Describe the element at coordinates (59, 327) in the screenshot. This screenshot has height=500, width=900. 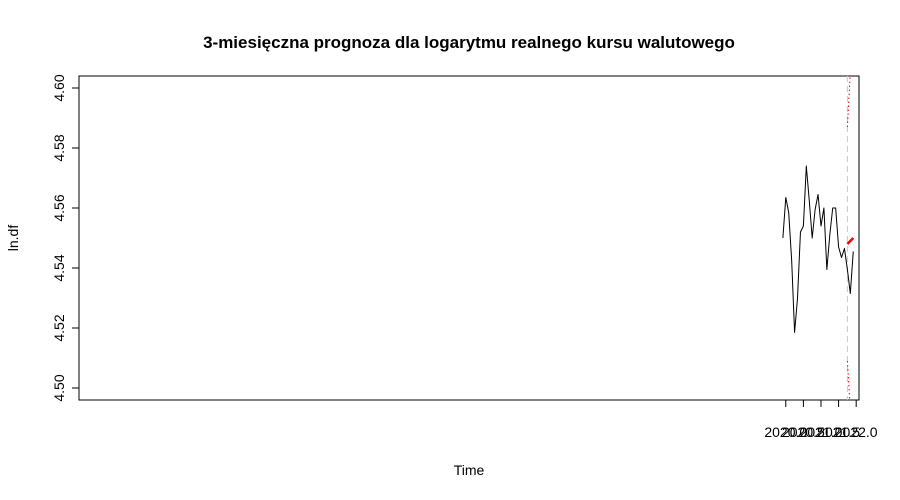
I see `y-tick-label: 4.52` at that location.